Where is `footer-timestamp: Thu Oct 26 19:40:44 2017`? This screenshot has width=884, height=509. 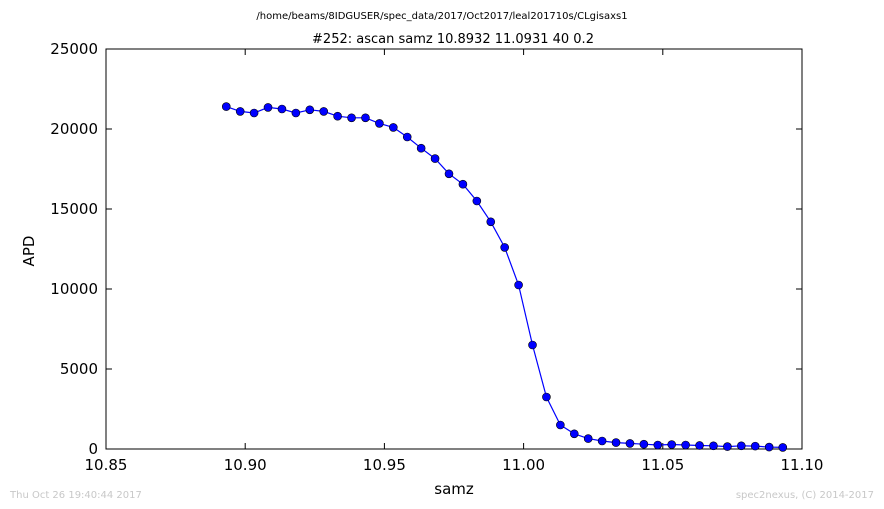 footer-timestamp: Thu Oct 26 19:40:44 2017 is located at coordinates (75, 495).